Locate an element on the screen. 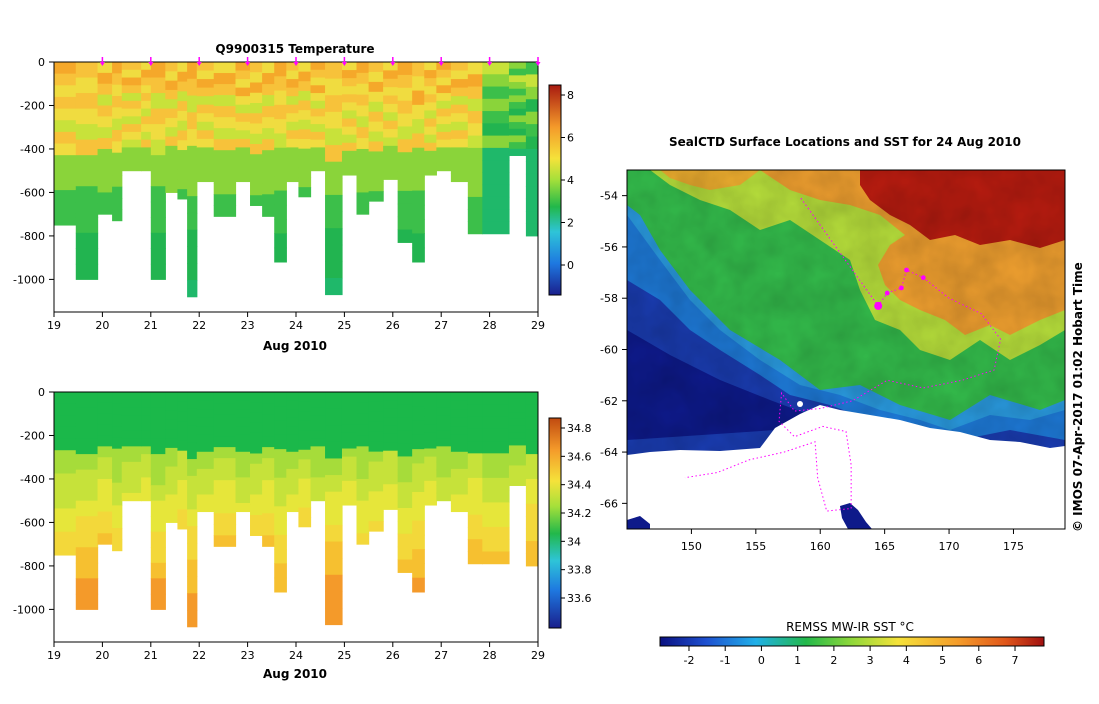 The height and width of the screenshot is (704, 1099). surface-marker-head is located at coordinates (441, 64).